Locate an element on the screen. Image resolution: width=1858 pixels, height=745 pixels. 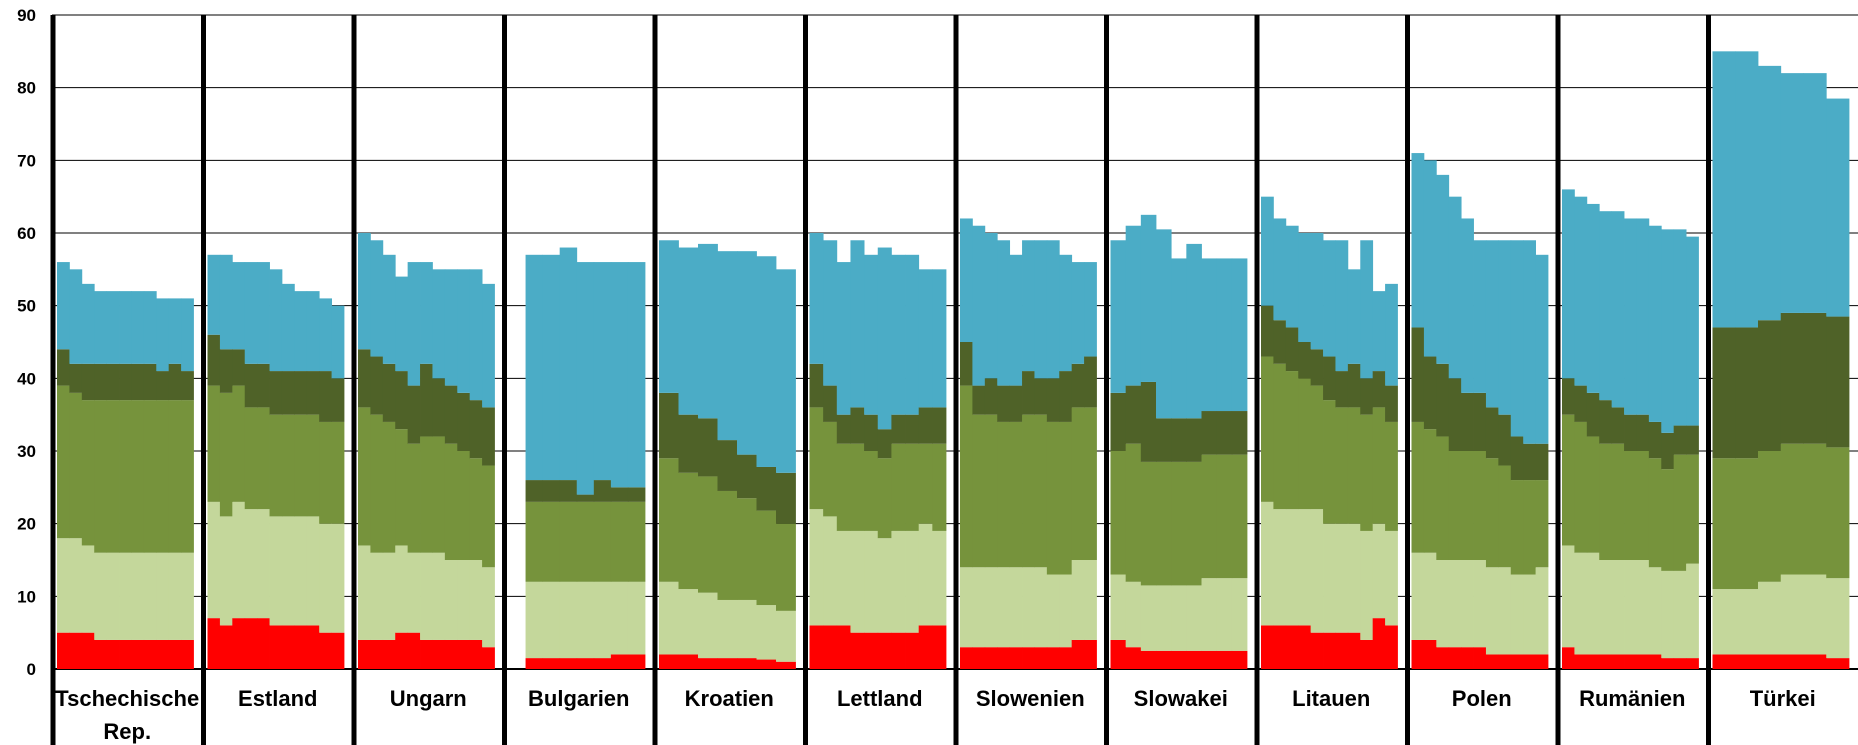
y-tick-label: 90 is located at coordinates (26, 15).